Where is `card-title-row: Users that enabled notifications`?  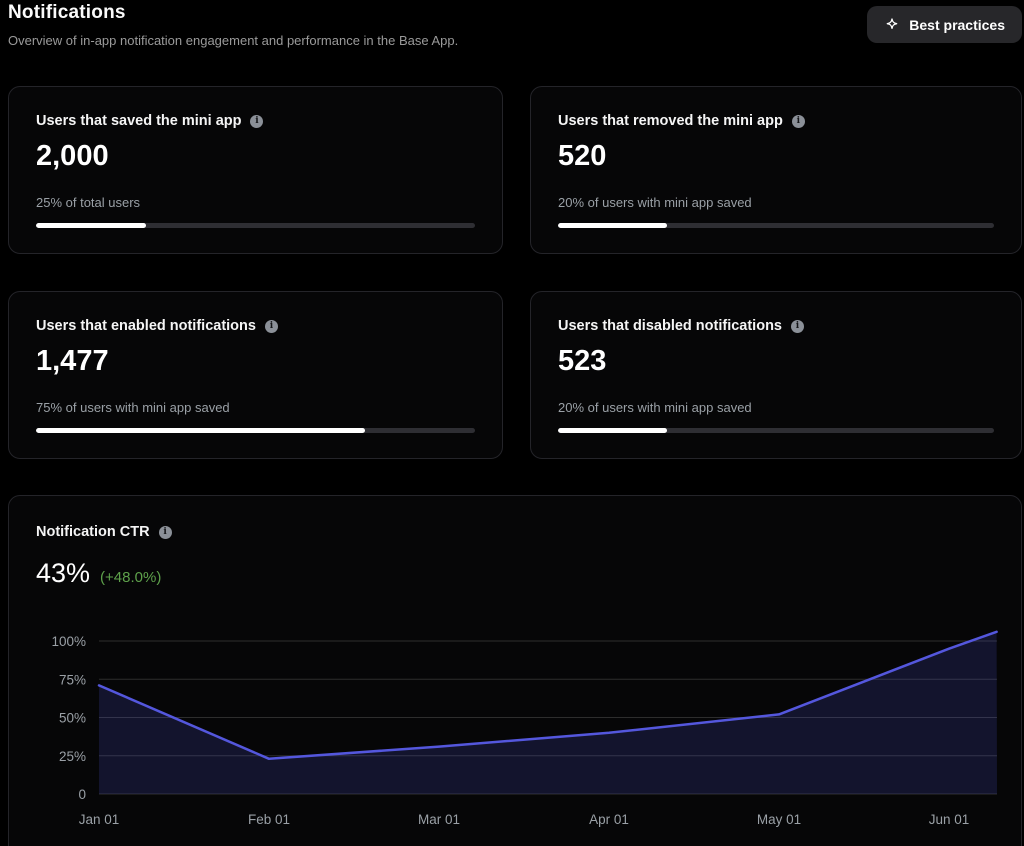 card-title-row: Users that enabled notifications is located at coordinates (255, 326).